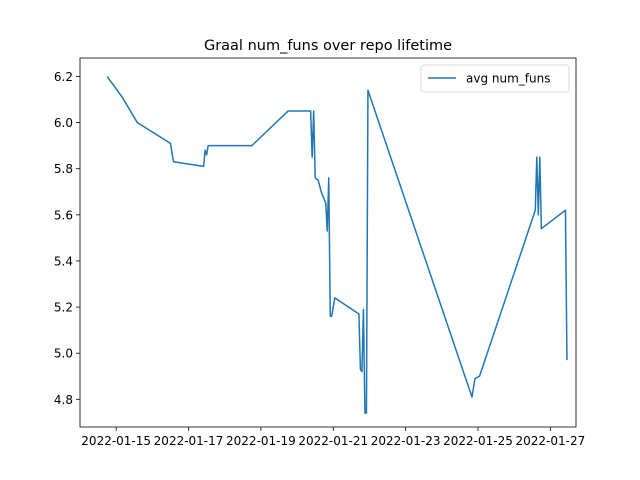 This screenshot has height=480, width=640. What do you see at coordinates (333, 441) in the screenshot?
I see `x-tick-label: 2022-01-21` at bounding box center [333, 441].